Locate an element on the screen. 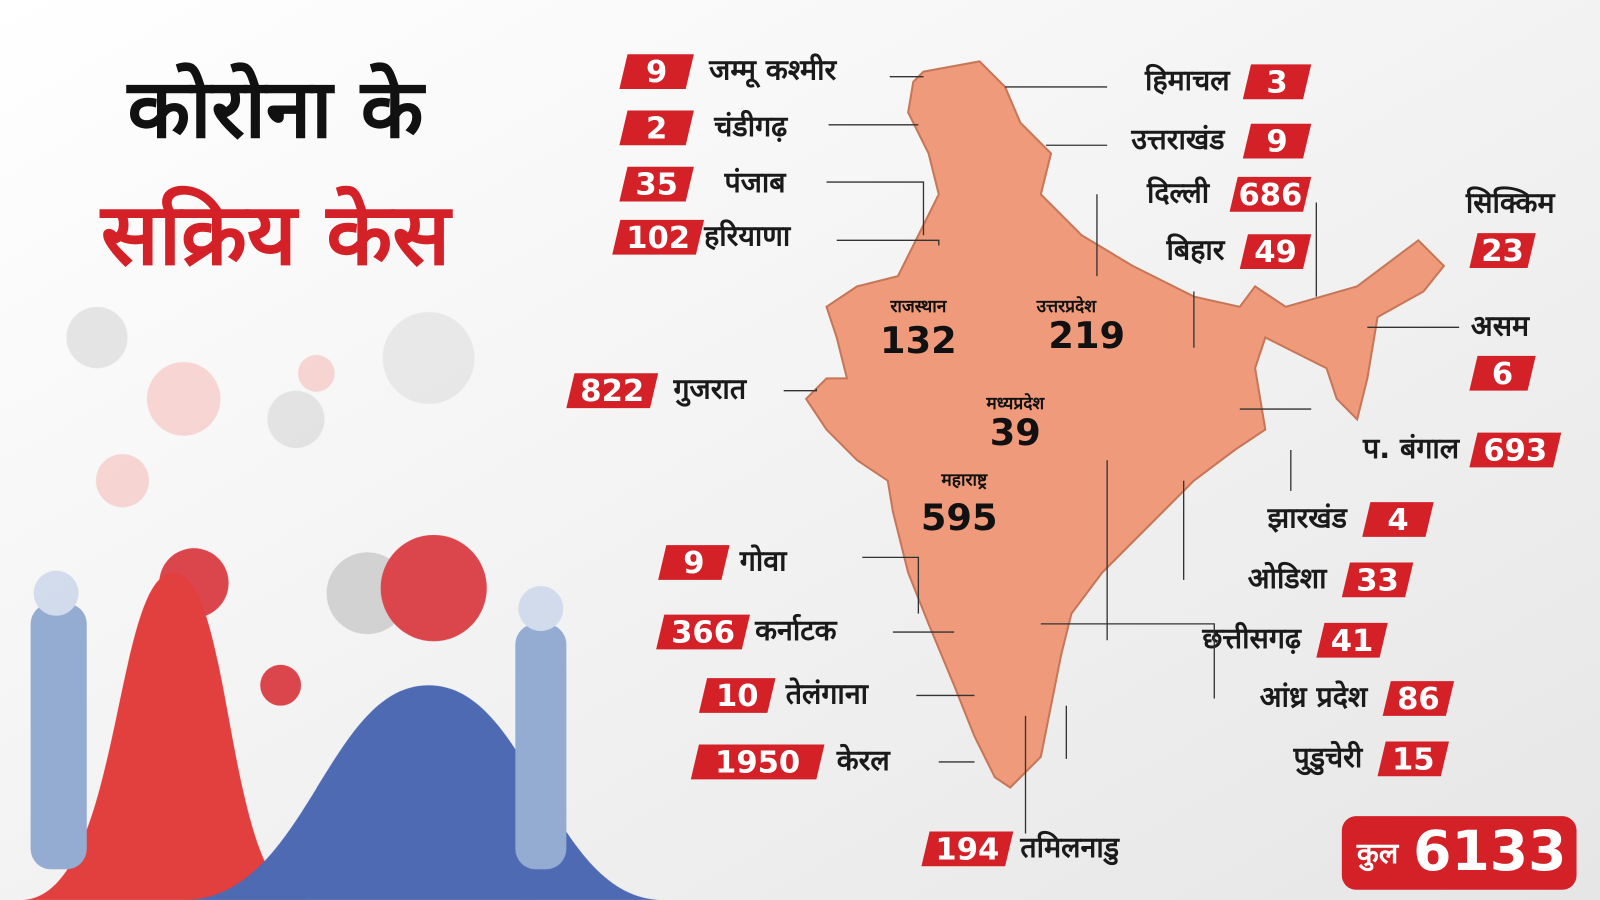 Image resolution: width=1600 pixels, height=900 pixels. case-count: 35 is located at coordinates (656, 185).